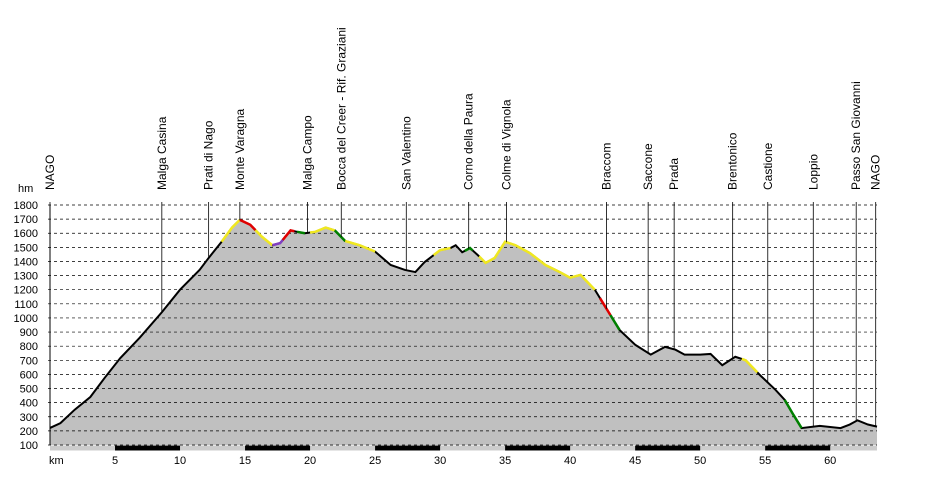 This screenshot has width=927, height=480. Describe the element at coordinates (26, 262) in the screenshot. I see `y-tick-label: 1400` at that location.